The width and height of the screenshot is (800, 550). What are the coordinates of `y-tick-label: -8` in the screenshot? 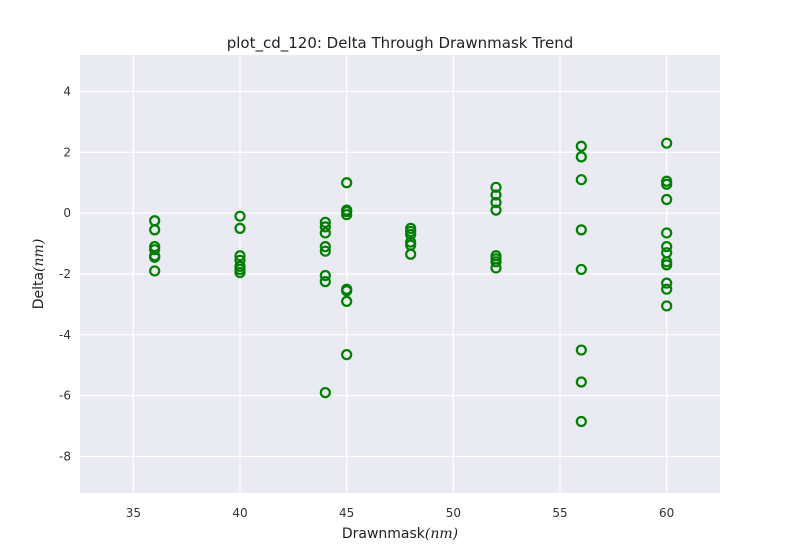 It's located at (65, 457).